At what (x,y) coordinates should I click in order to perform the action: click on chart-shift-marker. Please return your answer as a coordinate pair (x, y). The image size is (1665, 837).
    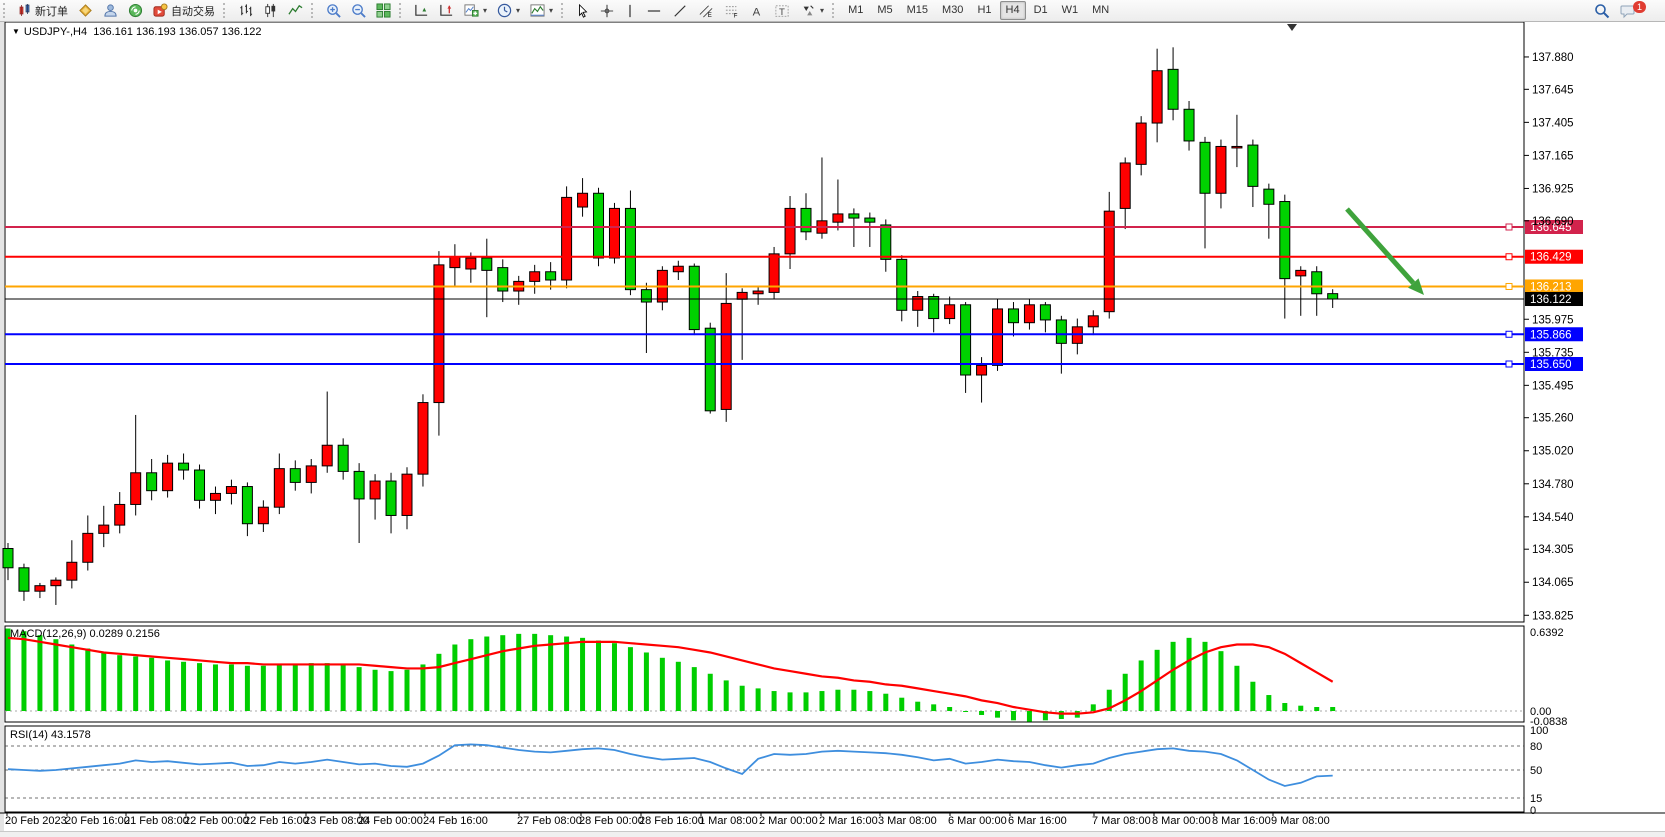
    Looking at the image, I should click on (1292, 27).